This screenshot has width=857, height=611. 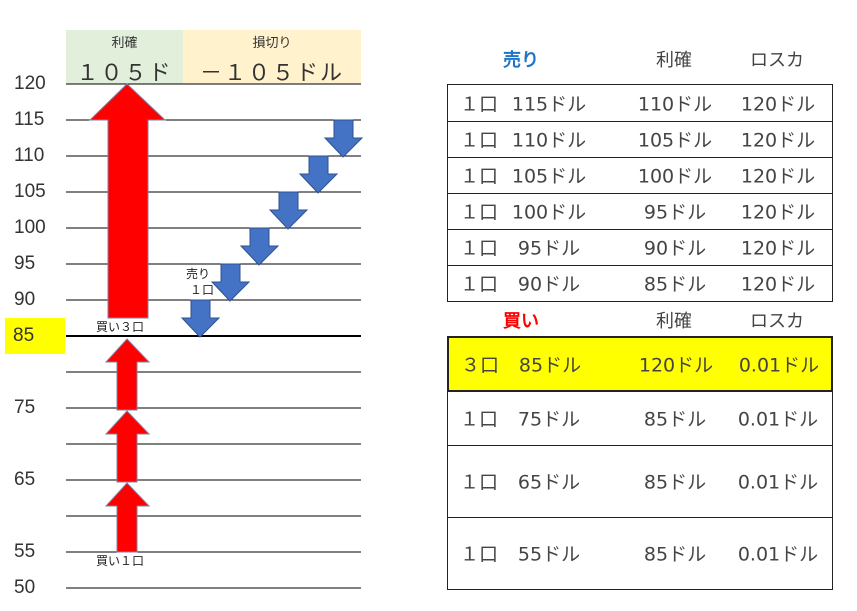 What do you see at coordinates (549, 284) in the screenshot?
I see `sell-row-price: 90ドル` at bounding box center [549, 284].